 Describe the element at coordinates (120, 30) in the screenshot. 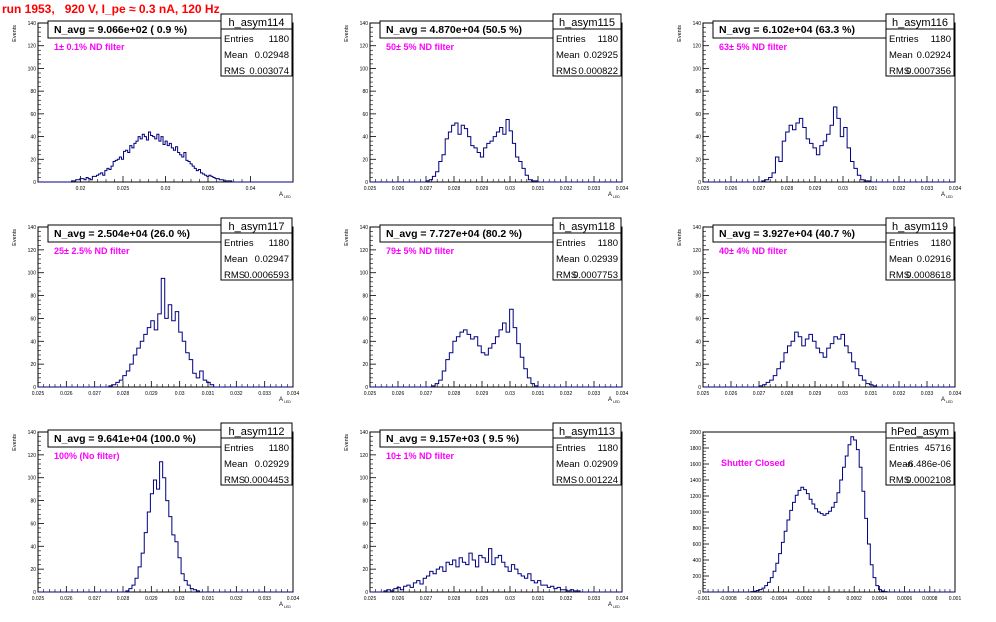

I see `navg-label: N_avg = 9.066e+02 ( 0.9 %)` at that location.